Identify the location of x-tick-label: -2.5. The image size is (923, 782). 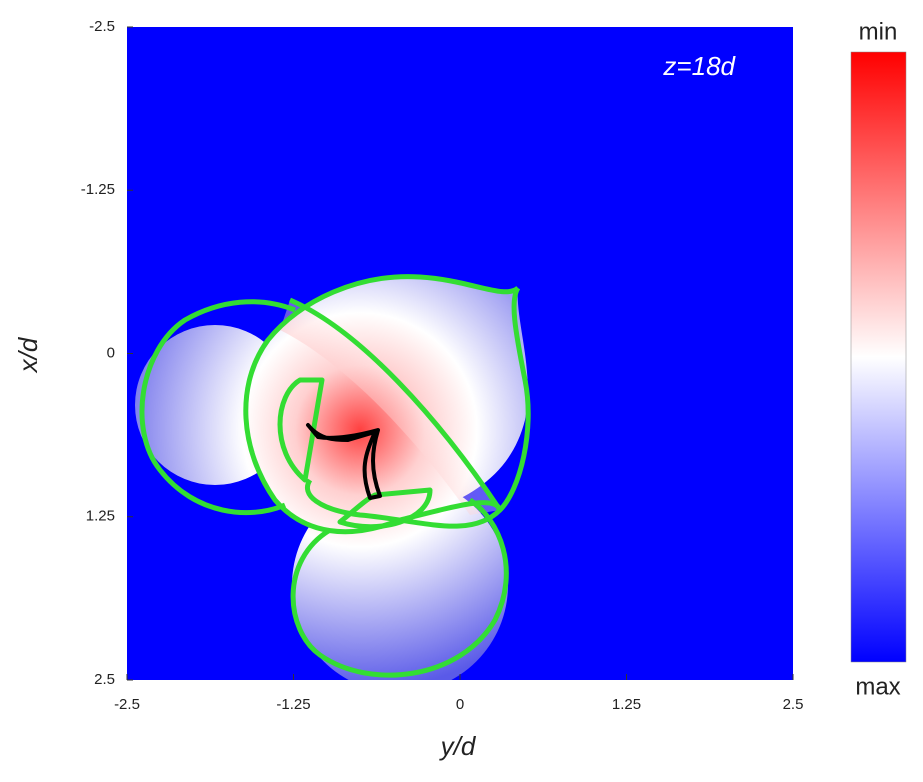
(127, 704).